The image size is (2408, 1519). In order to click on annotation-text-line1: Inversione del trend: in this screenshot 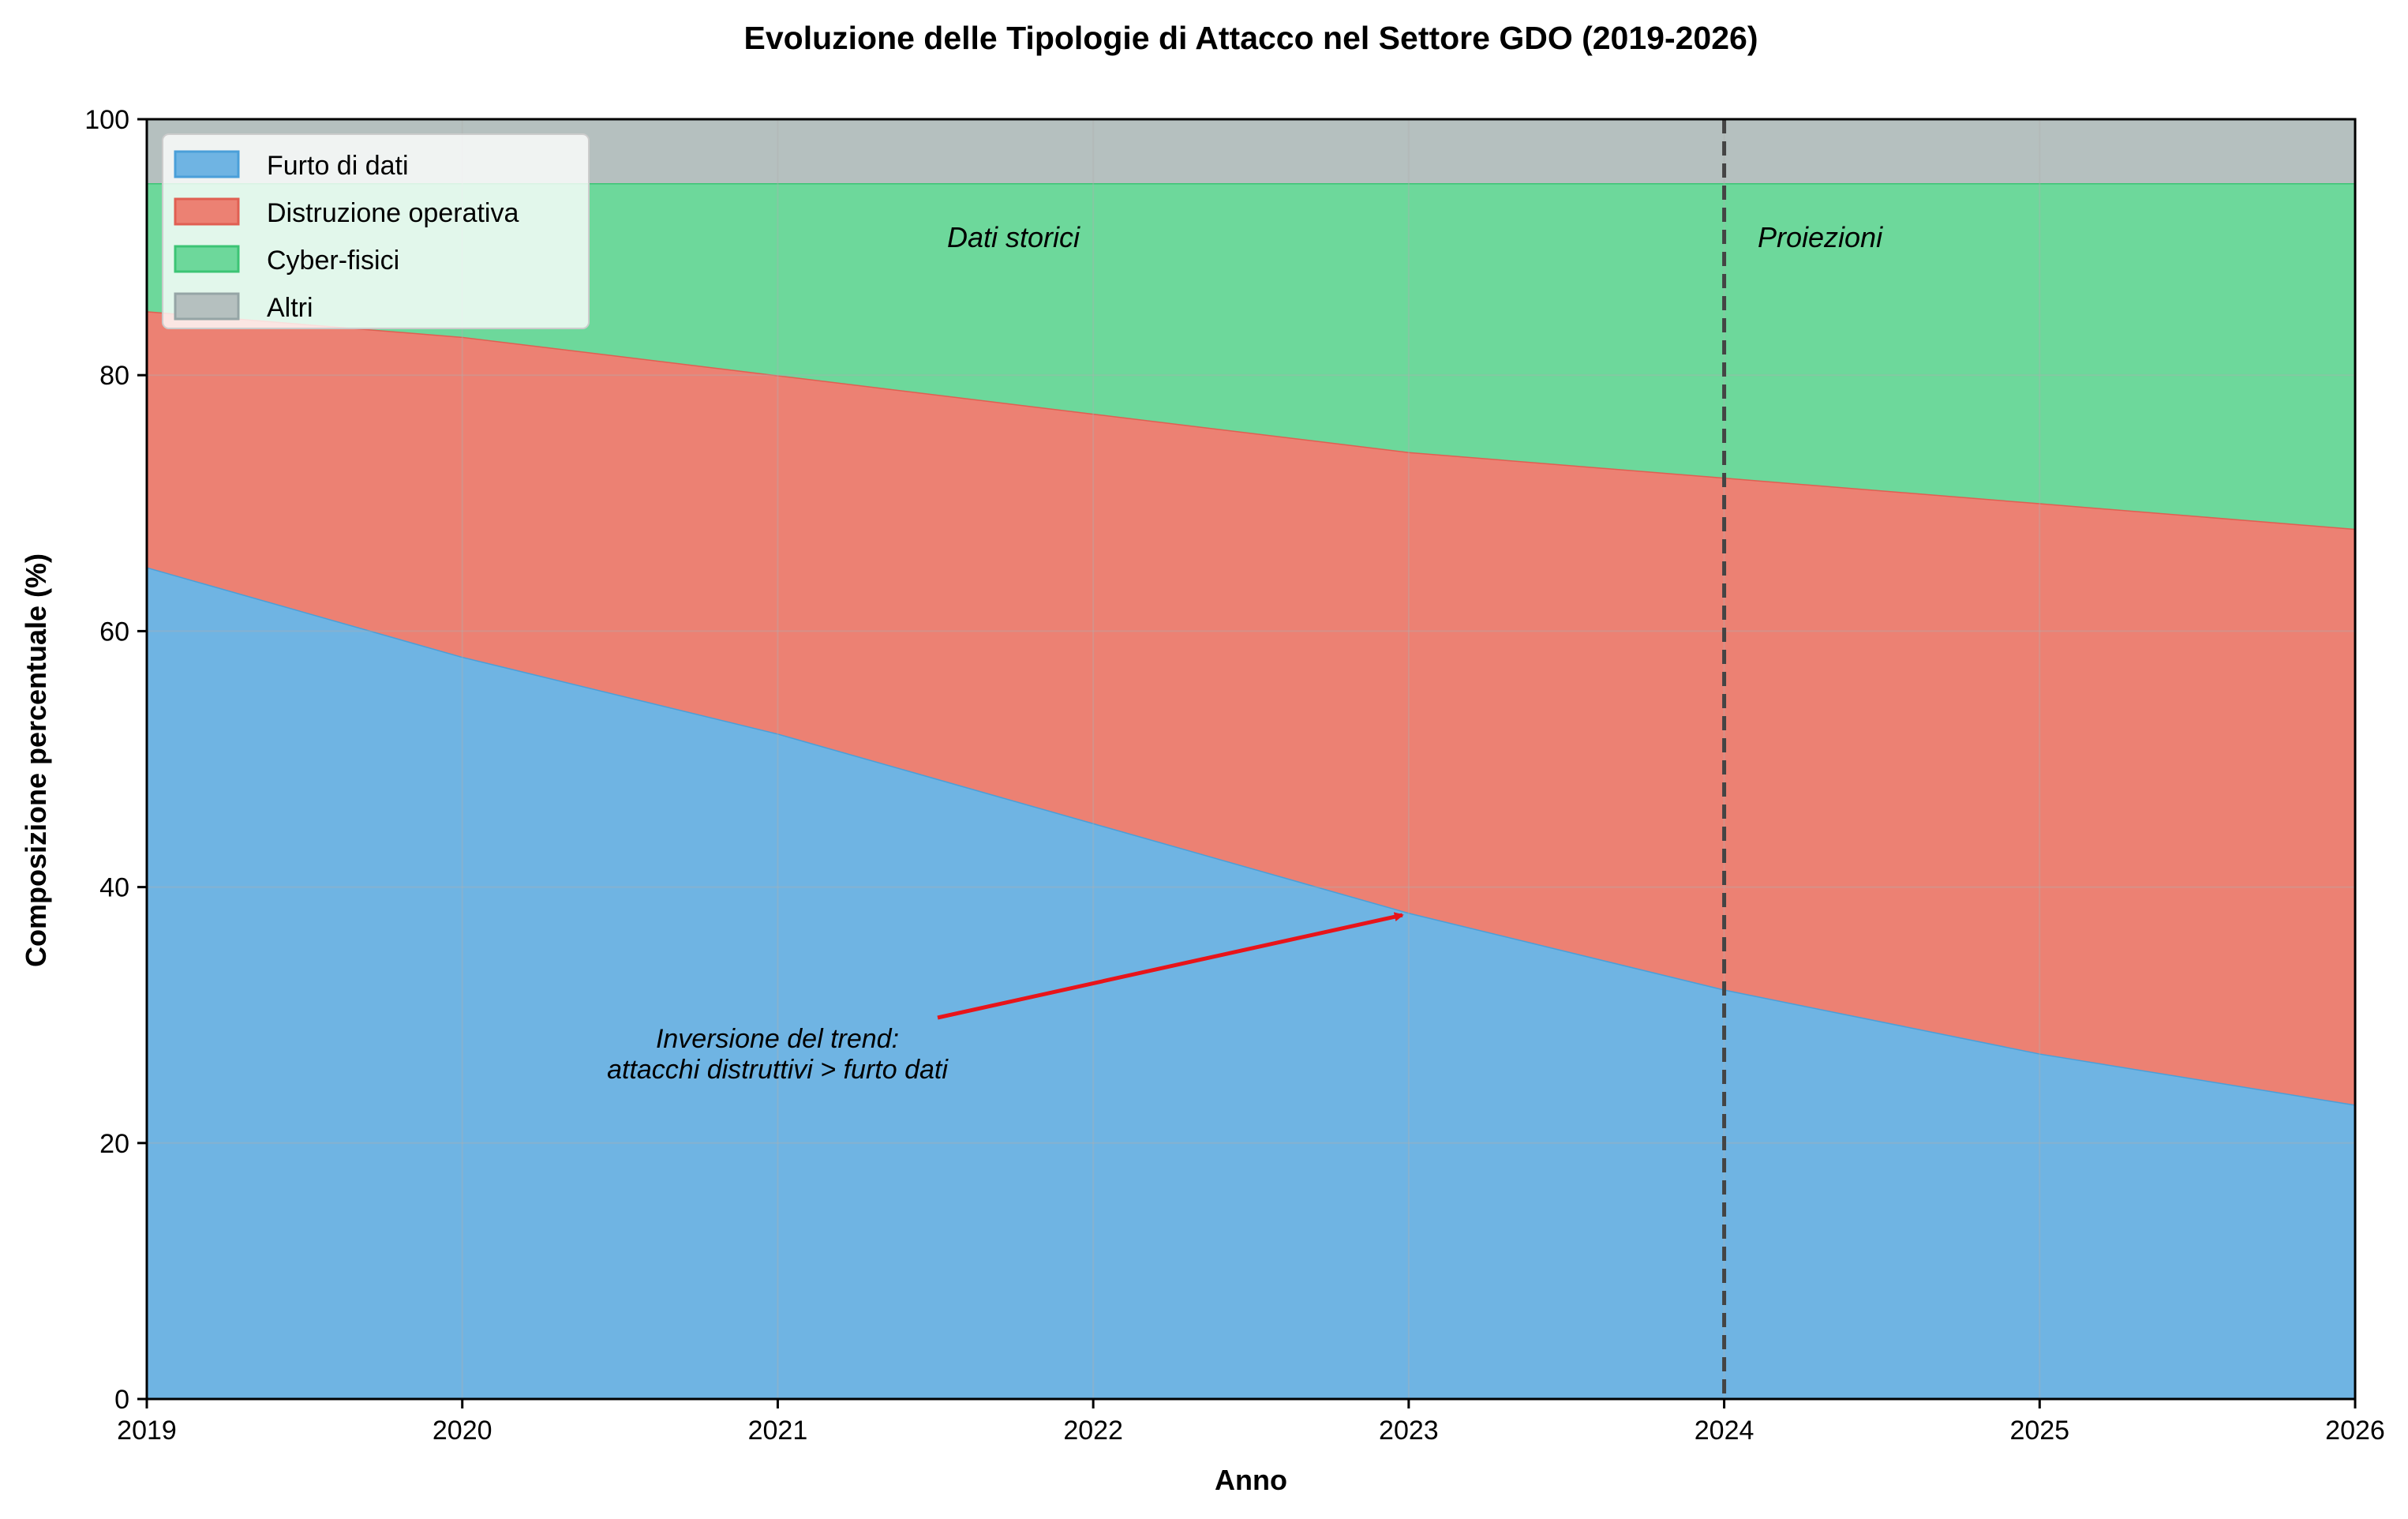, I will do `click(777, 1039)`.